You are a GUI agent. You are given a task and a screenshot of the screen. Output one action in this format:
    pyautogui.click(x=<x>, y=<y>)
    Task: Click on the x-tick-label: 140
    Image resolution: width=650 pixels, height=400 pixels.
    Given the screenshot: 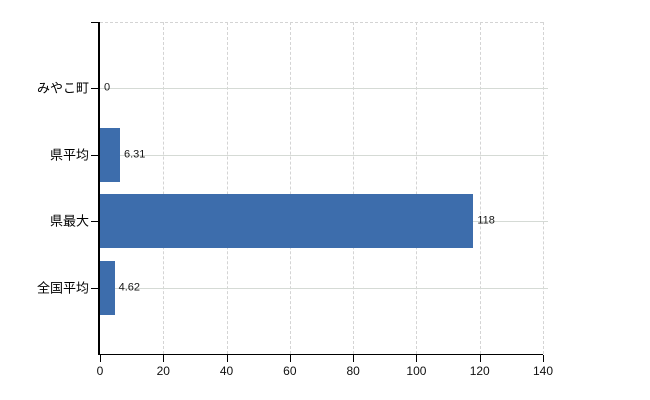 What is the action you would take?
    pyautogui.click(x=543, y=371)
    